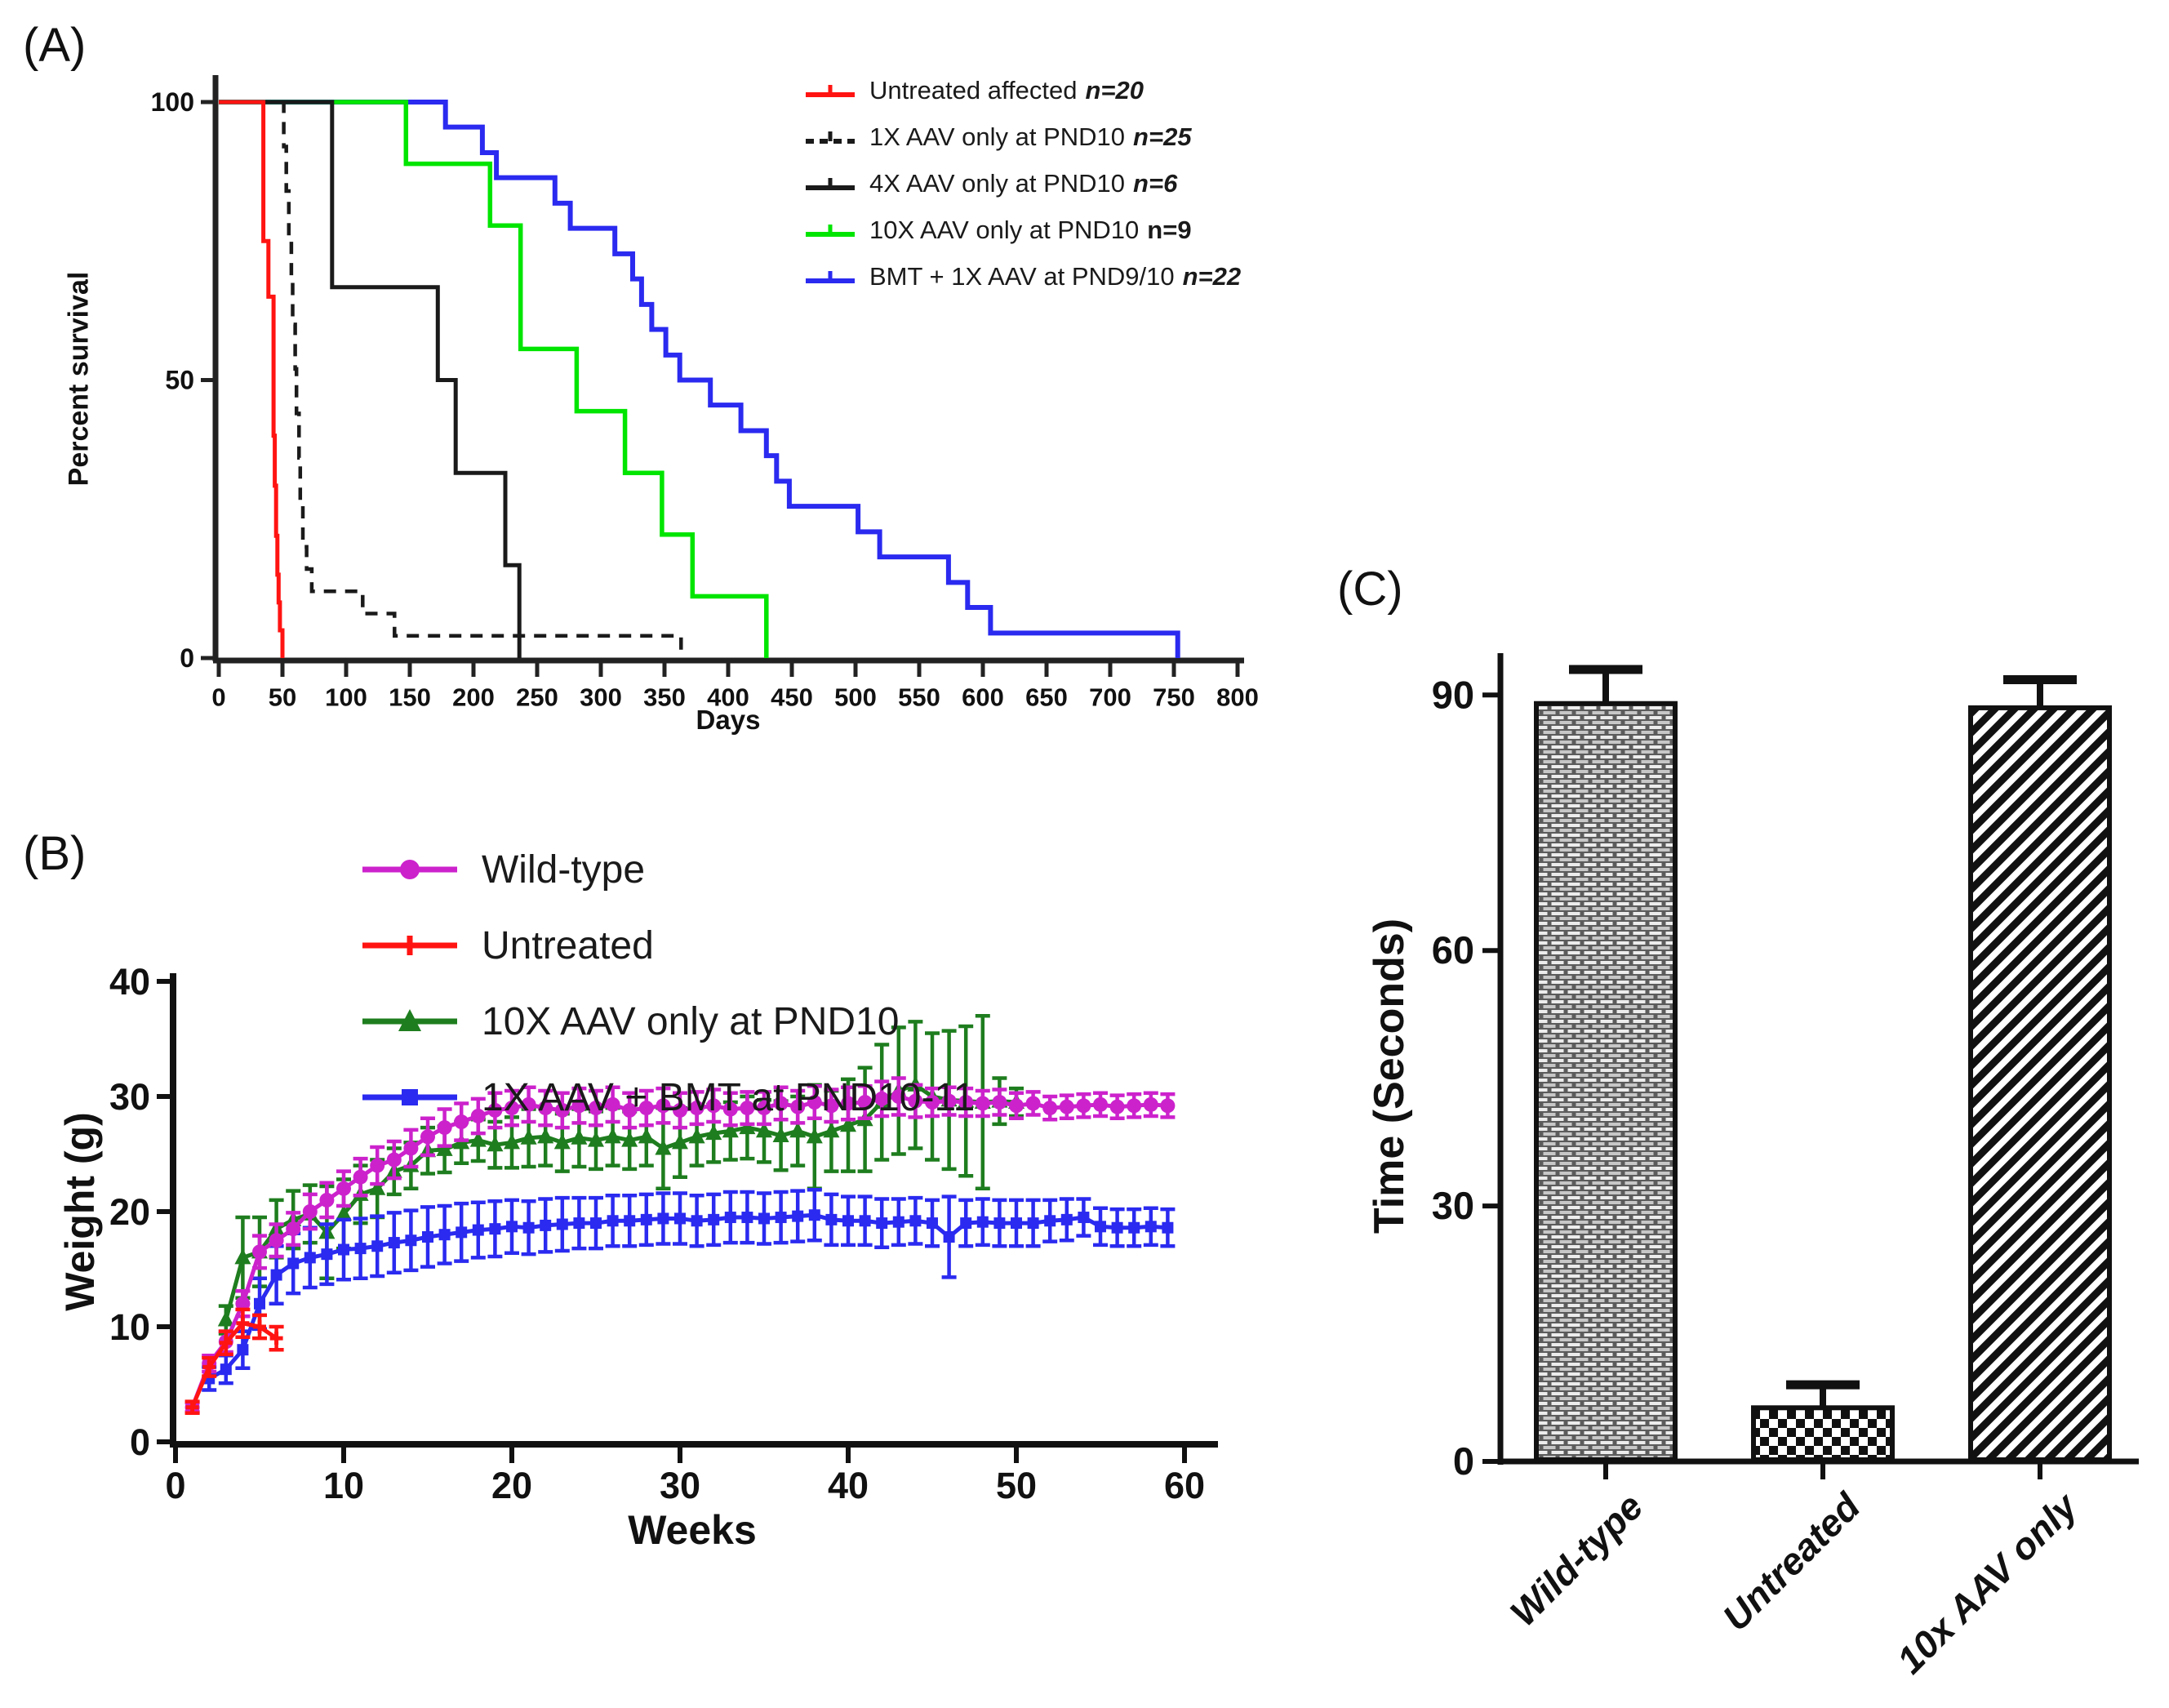 The image size is (2169, 1708). I want to click on weight-key-untreated-icon, so click(410, 945).